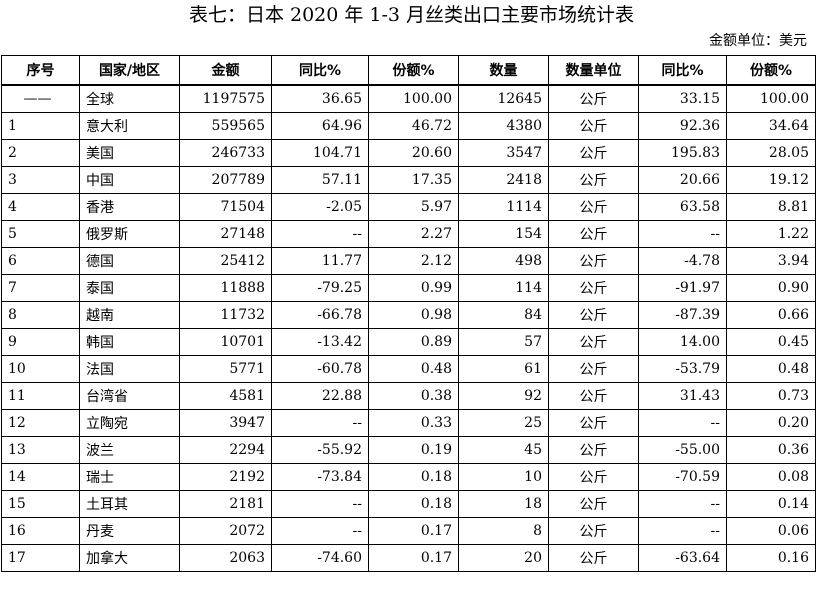  What do you see at coordinates (40, 342) in the screenshot?
I see `cell-index: 9` at bounding box center [40, 342].